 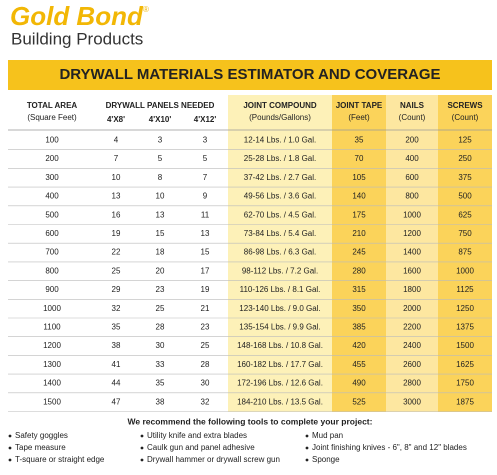 What do you see at coordinates (116, 401) in the screenshot?
I see `cell: 47` at bounding box center [116, 401].